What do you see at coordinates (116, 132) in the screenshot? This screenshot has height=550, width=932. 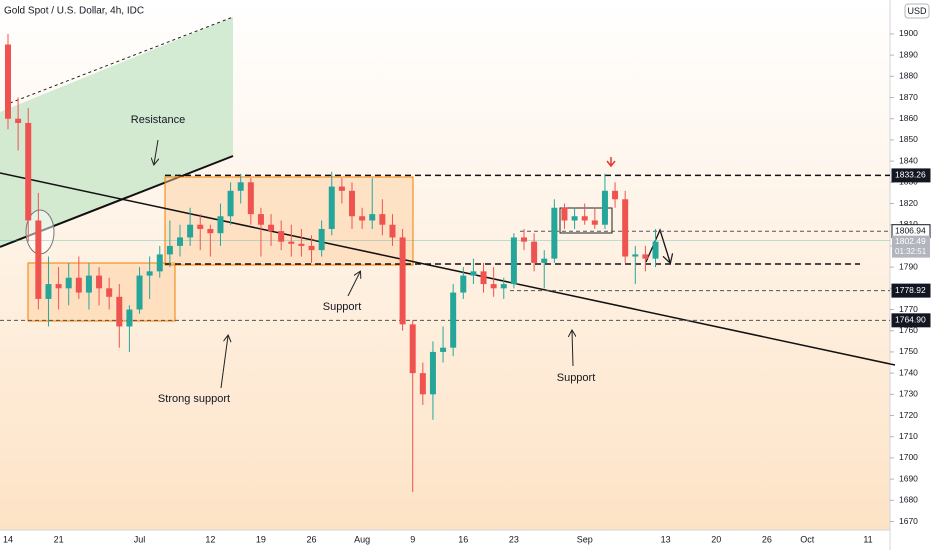 I see `channel` at bounding box center [116, 132].